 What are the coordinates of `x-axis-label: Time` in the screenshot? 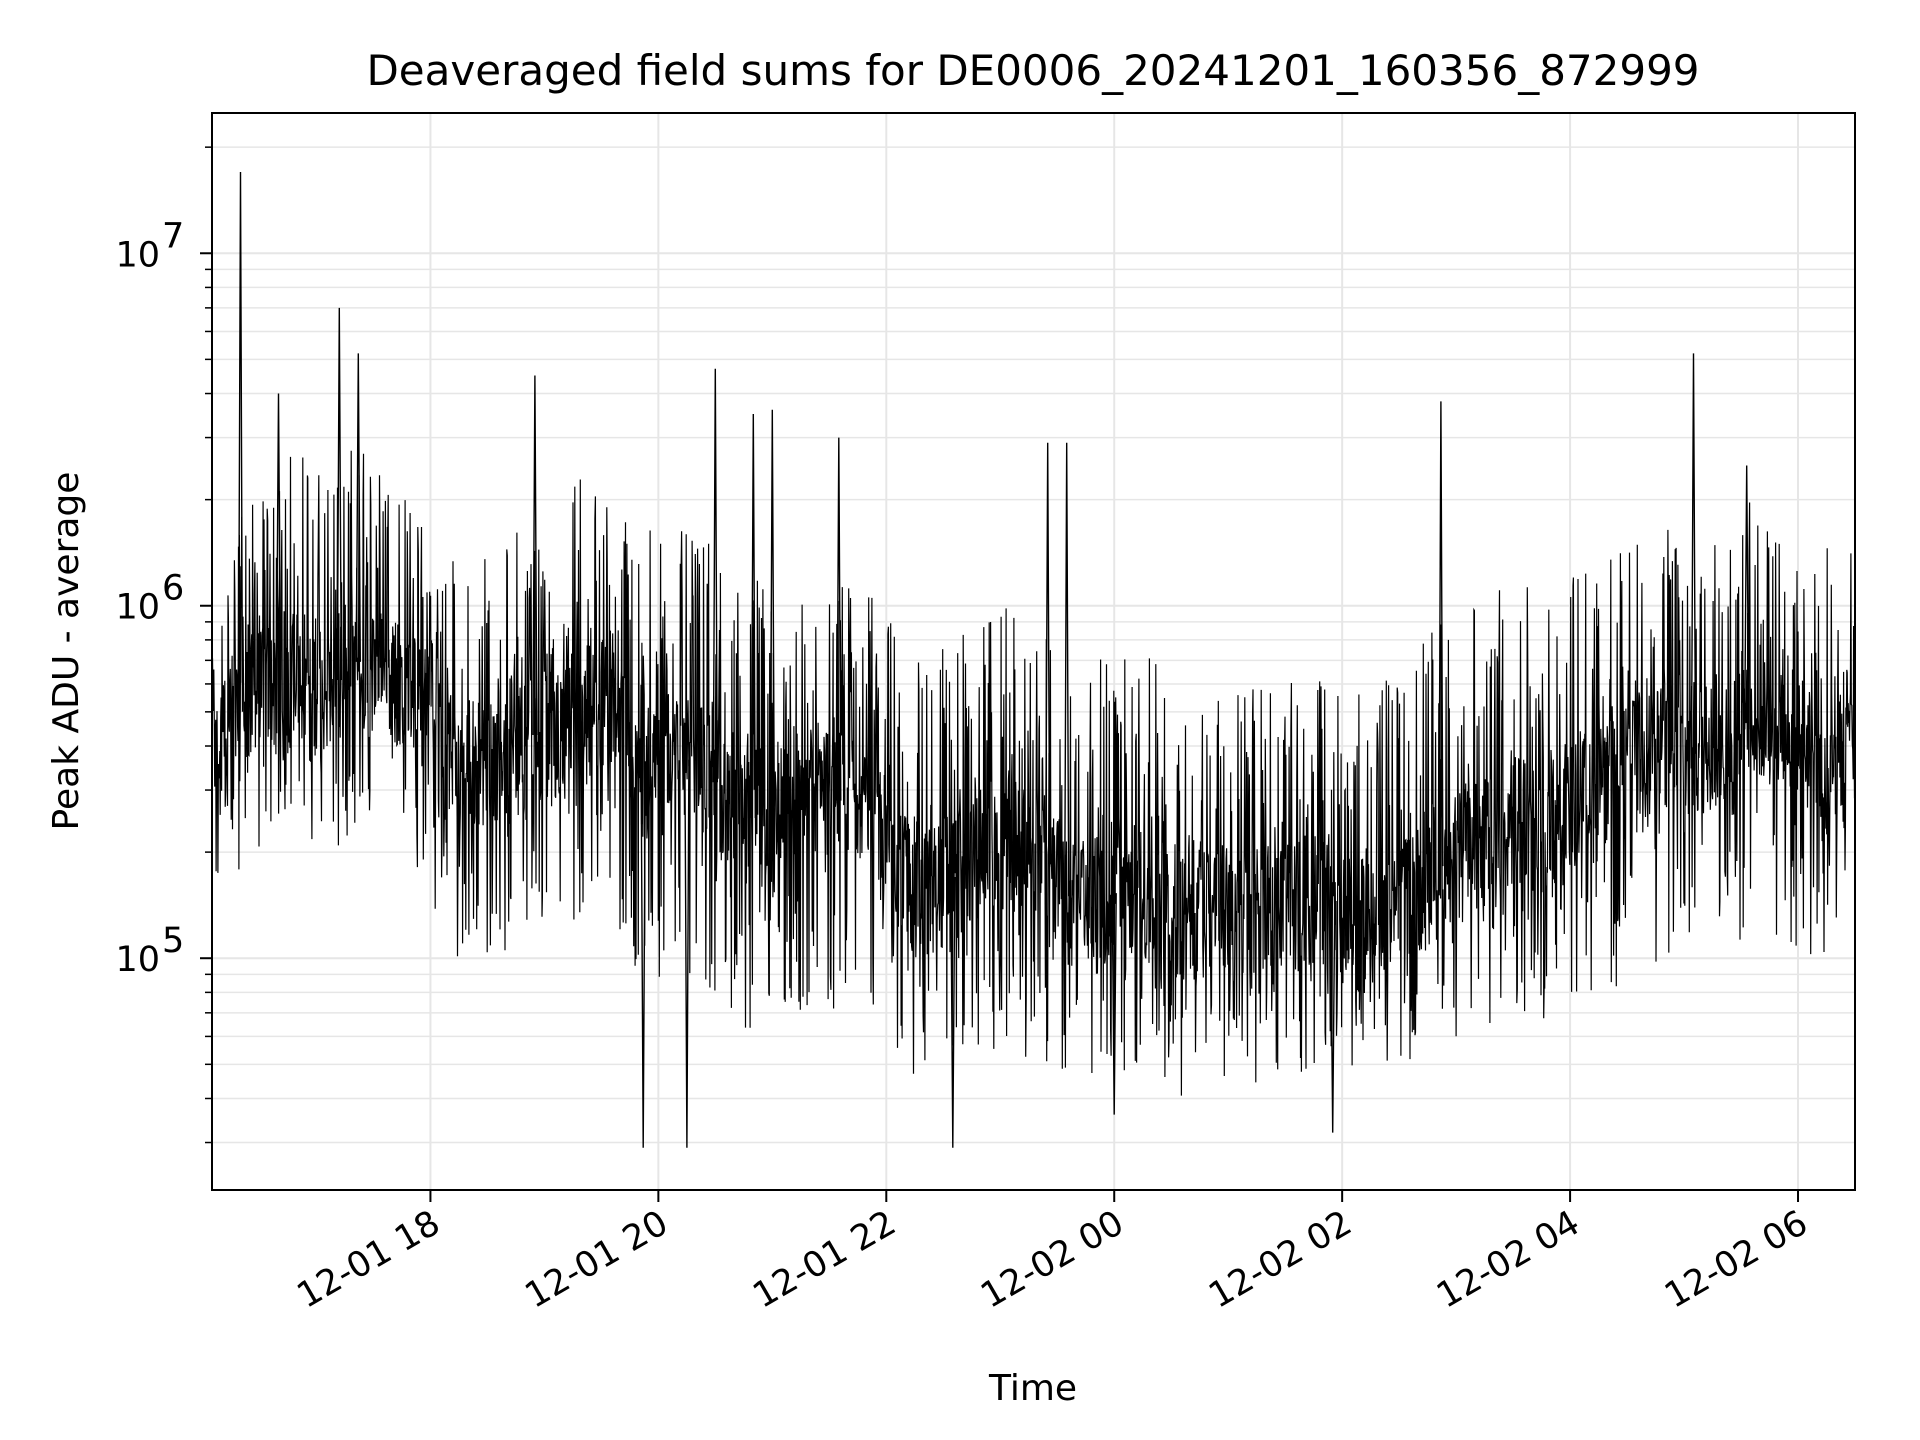 It's located at (1032, 1388).